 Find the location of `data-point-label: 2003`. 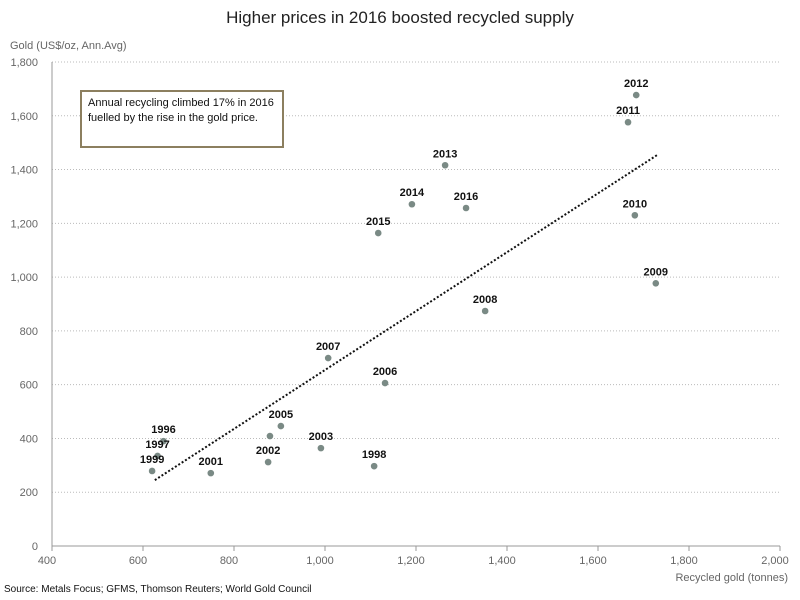

data-point-label: 2003 is located at coordinates (321, 437).